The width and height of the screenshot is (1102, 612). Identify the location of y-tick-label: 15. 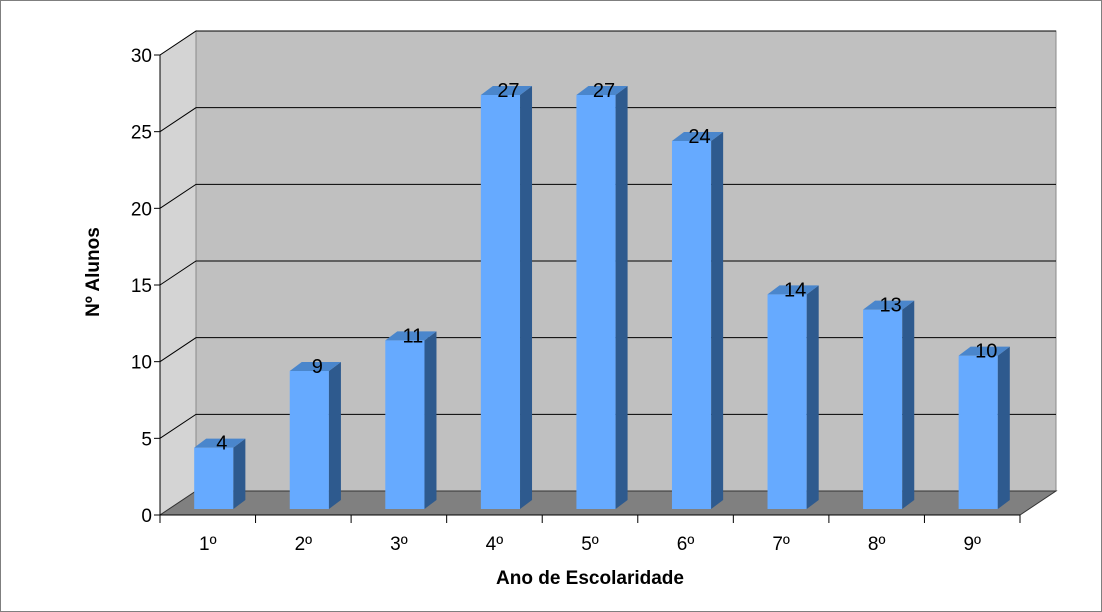
(141, 286).